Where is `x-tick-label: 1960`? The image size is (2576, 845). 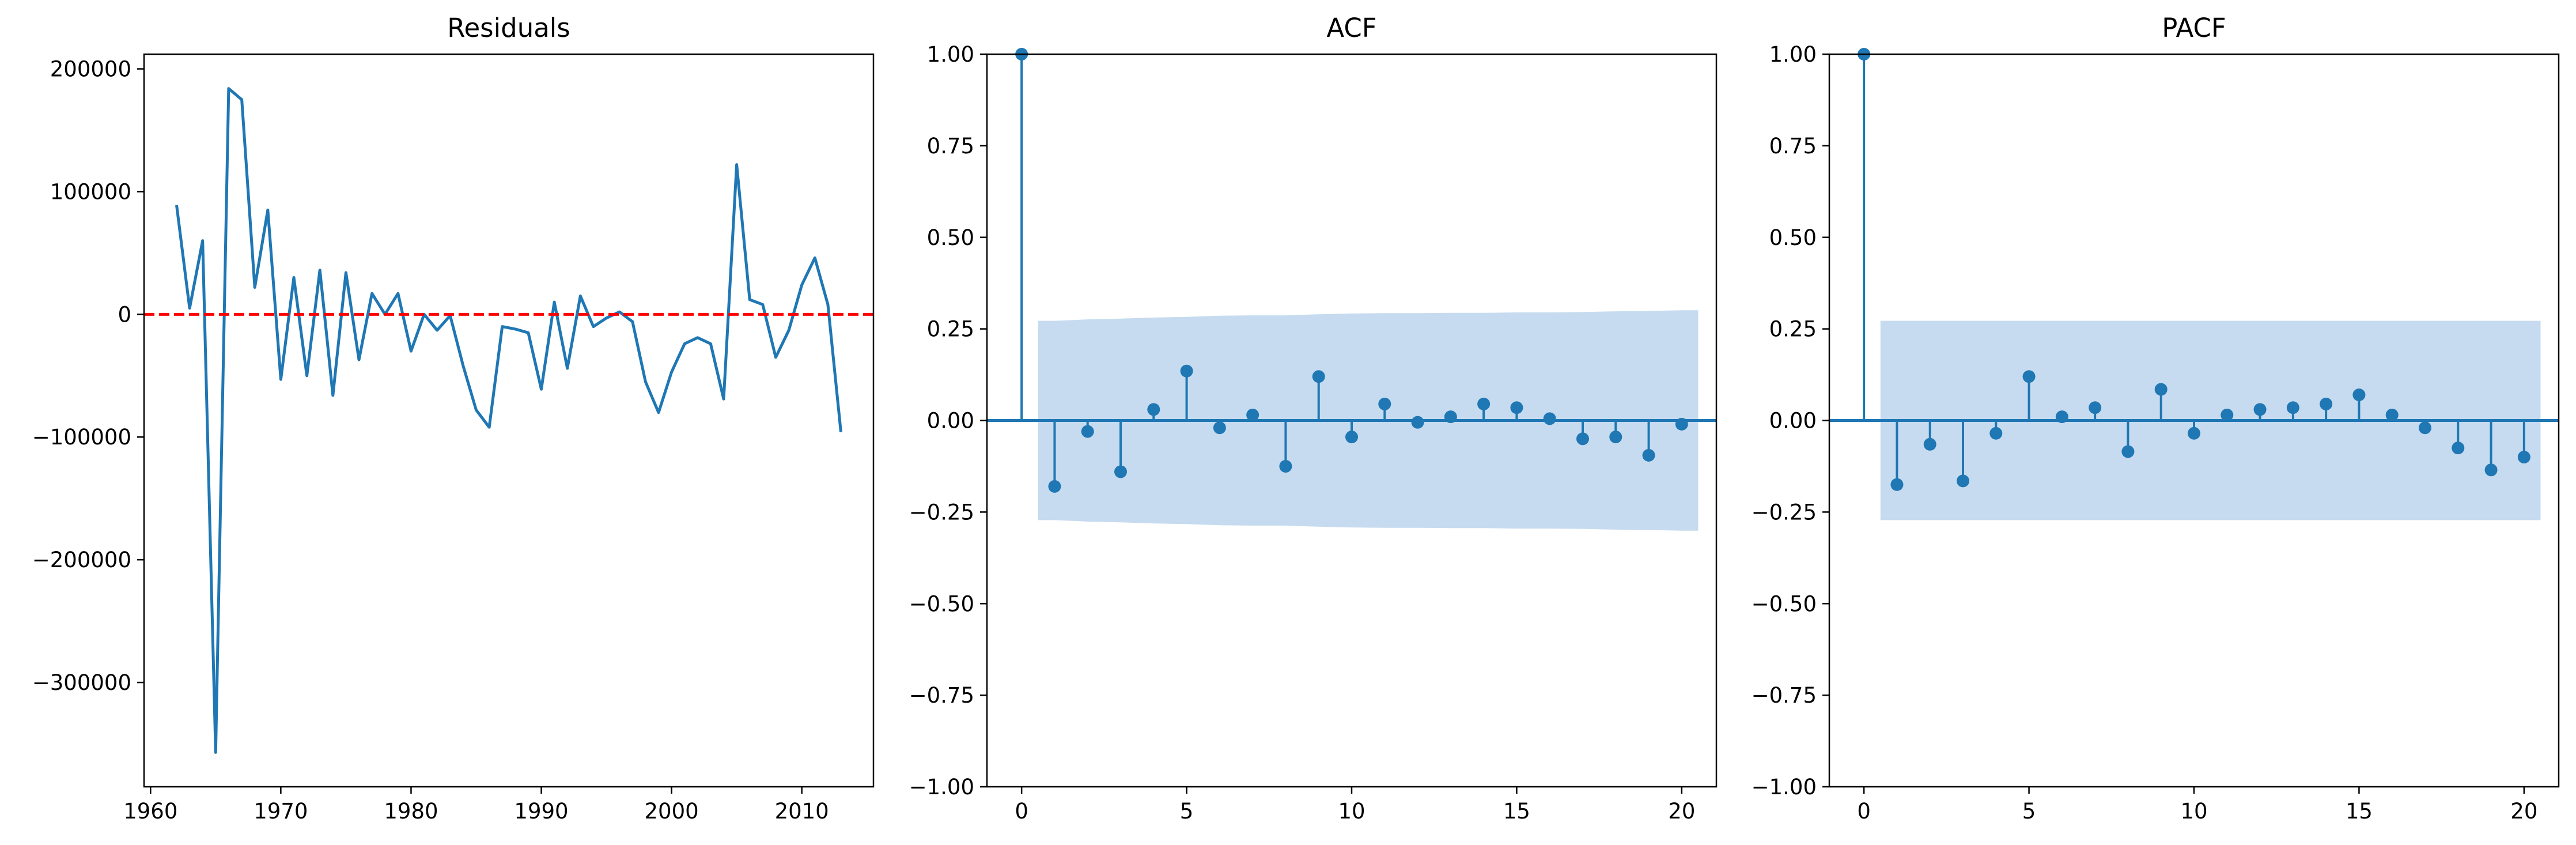
x-tick-label: 1960 is located at coordinates (150, 811).